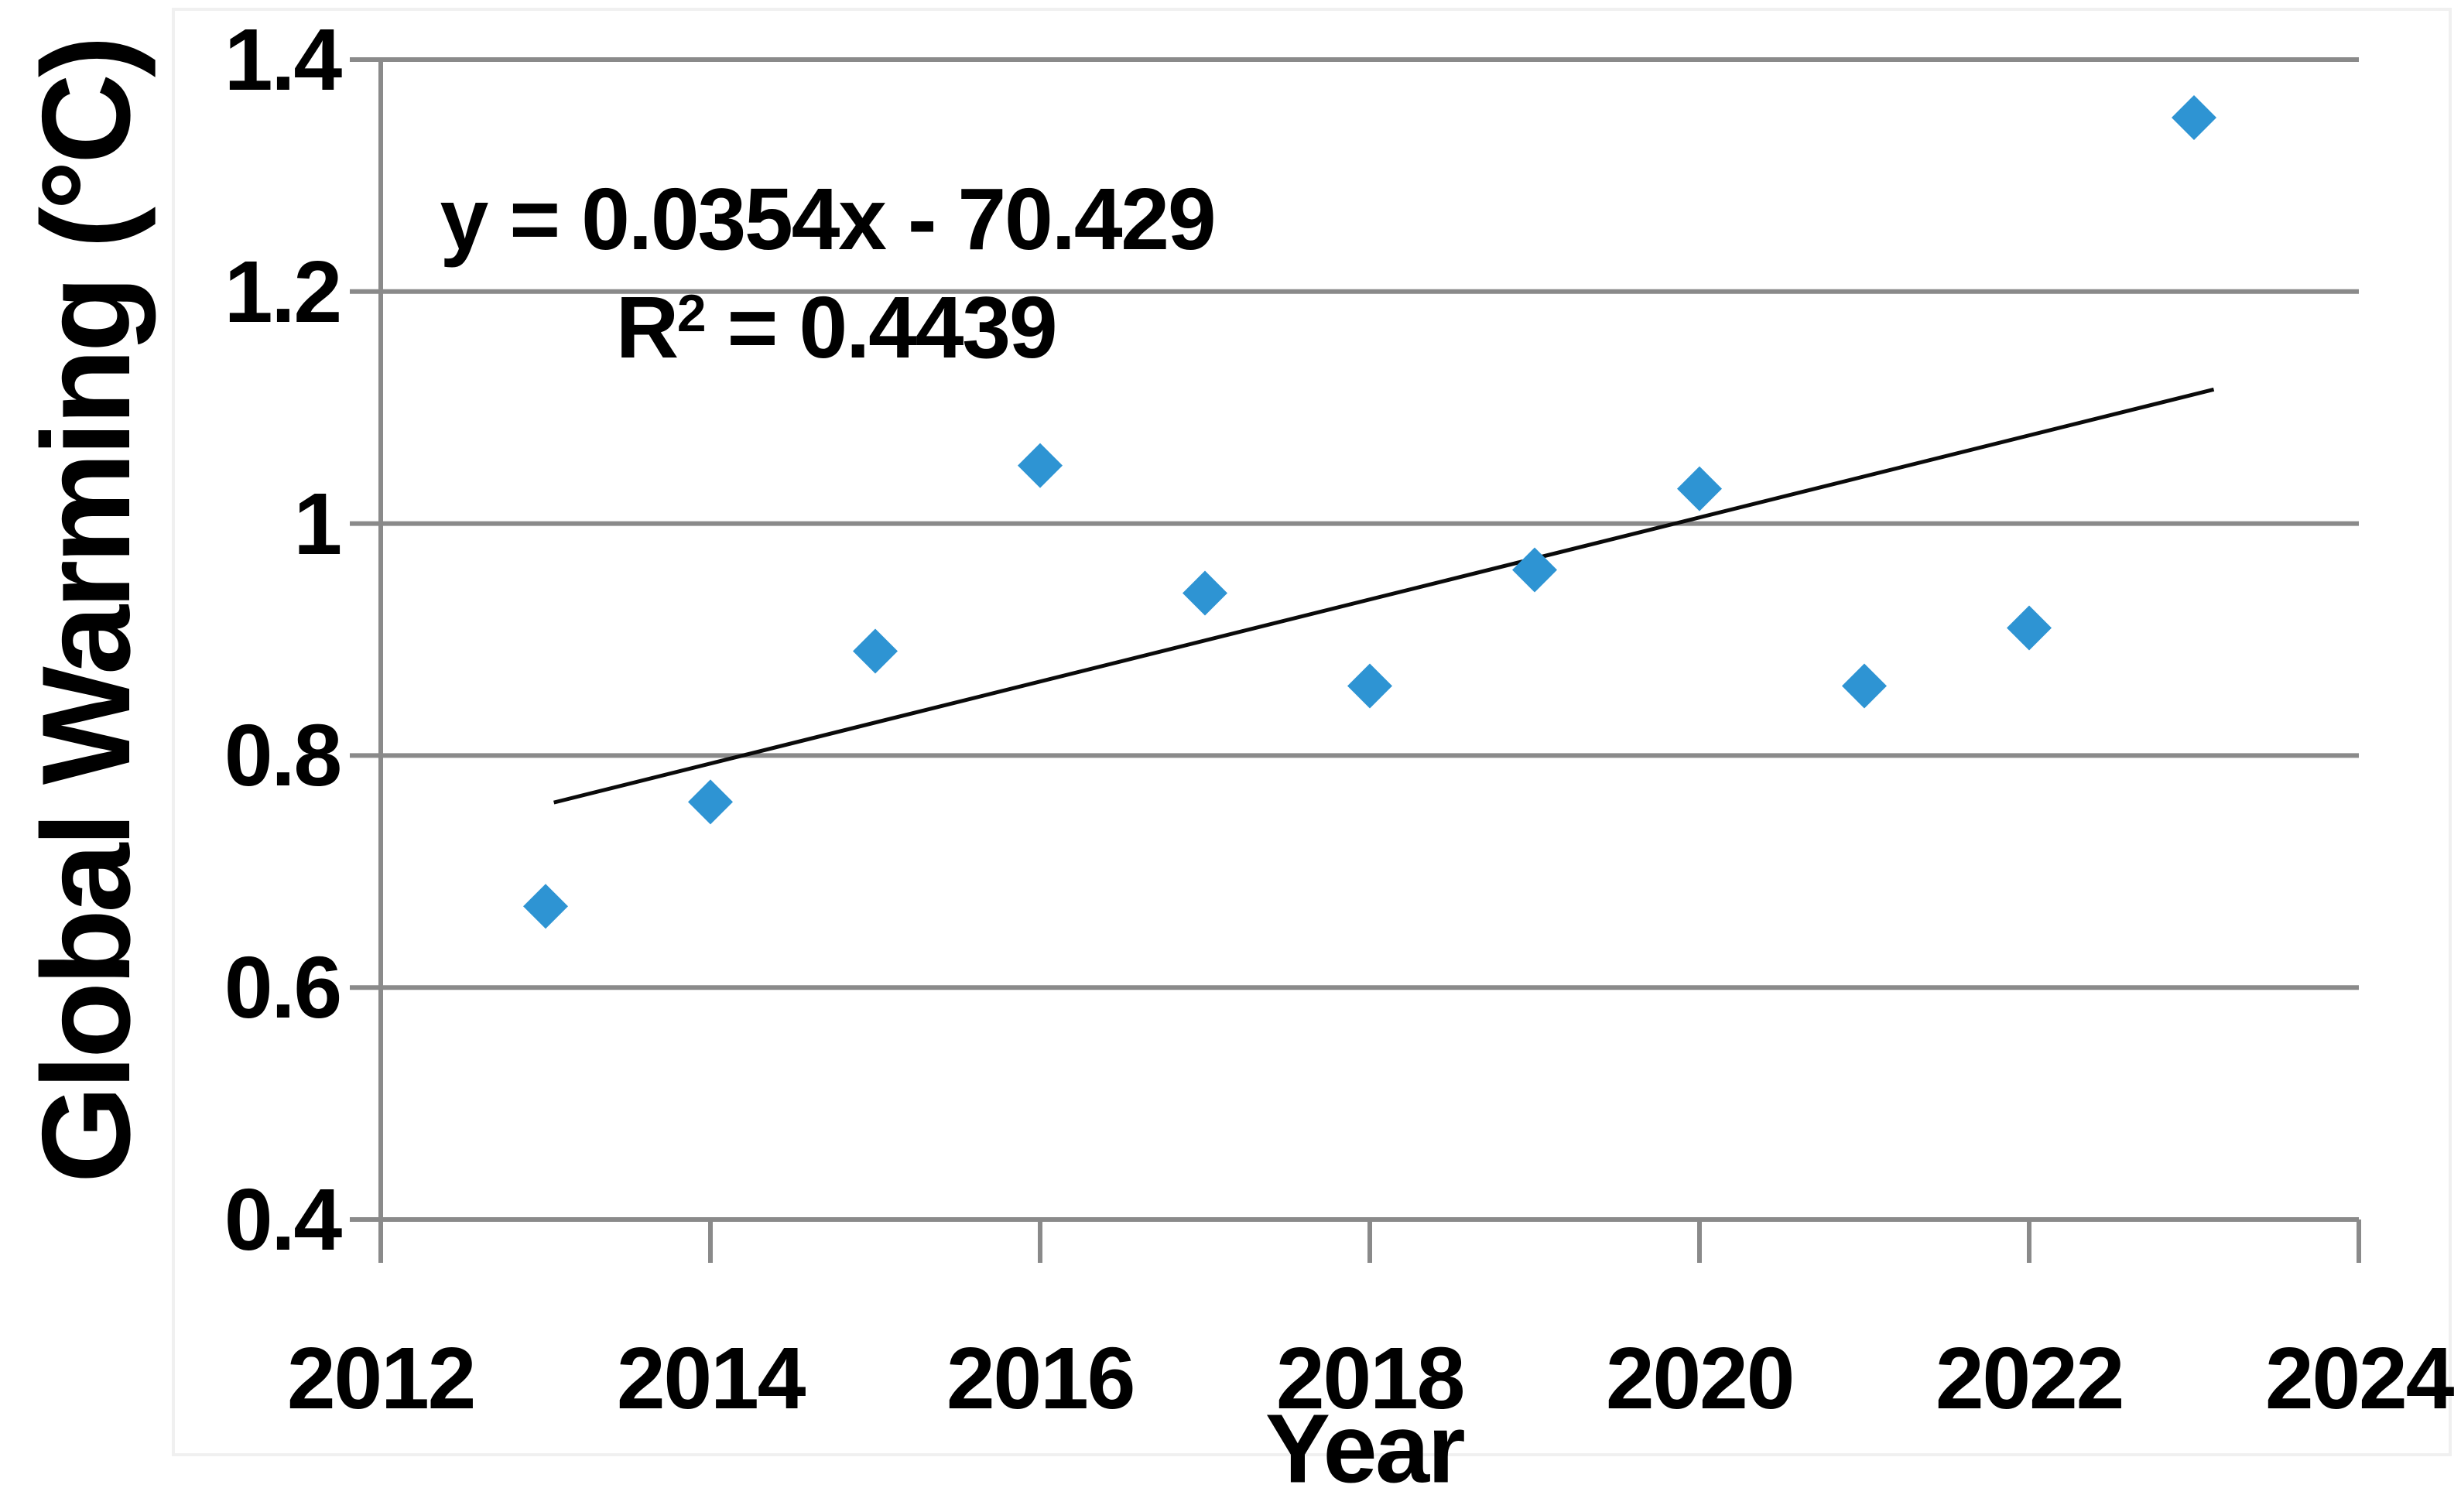 This screenshot has width=2461, height=1512. I want to click on y-tick-label-1: 1, so click(317, 523).